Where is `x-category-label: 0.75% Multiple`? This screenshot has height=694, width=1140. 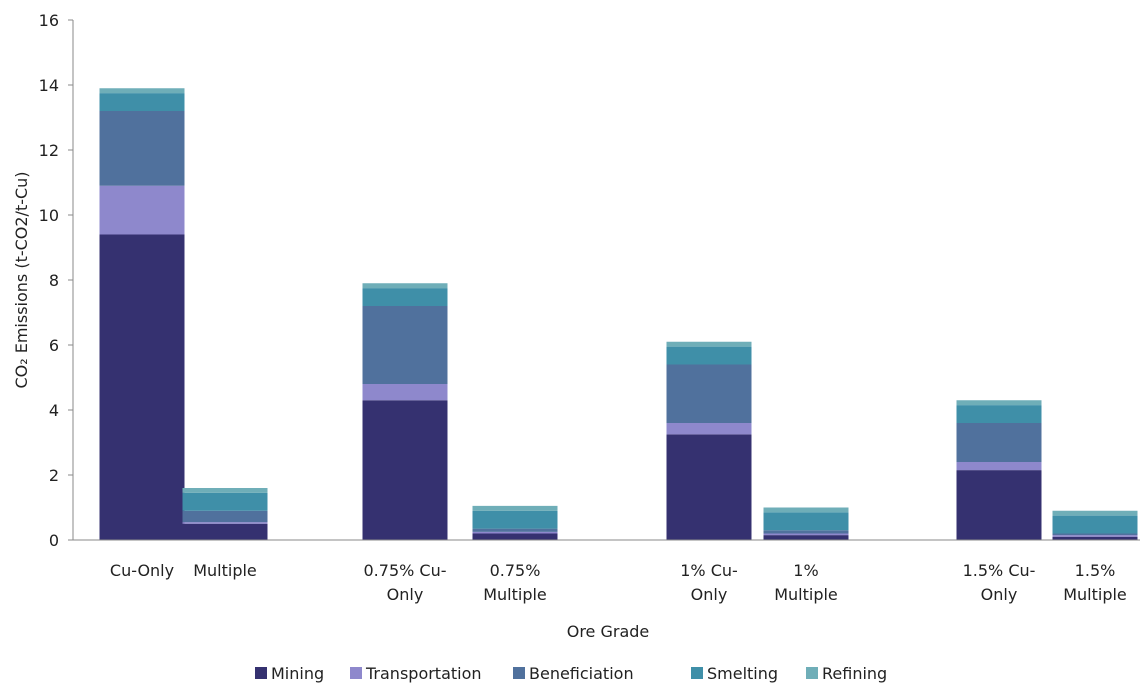 x-category-label: 0.75% Multiple is located at coordinates (515, 582).